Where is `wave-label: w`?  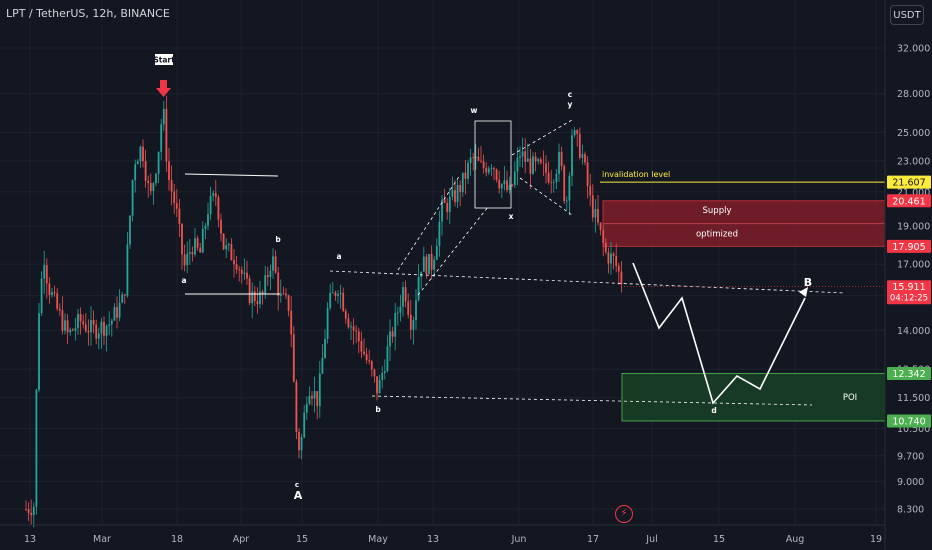
wave-label: w is located at coordinates (474, 110).